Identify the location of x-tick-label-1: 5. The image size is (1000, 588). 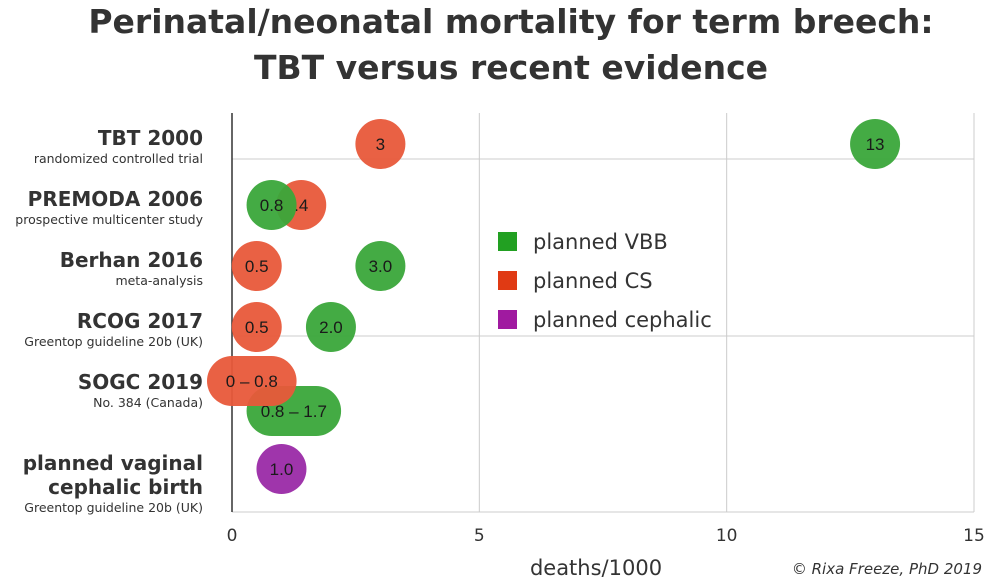
(479, 536).